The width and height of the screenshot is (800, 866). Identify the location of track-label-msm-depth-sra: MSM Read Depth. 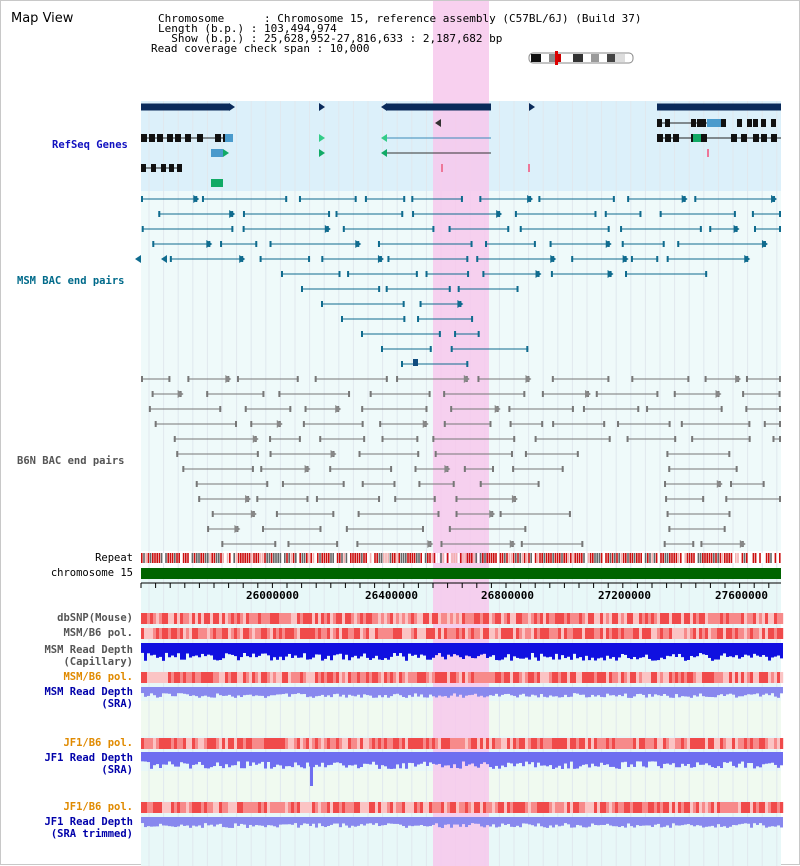
(88, 692).